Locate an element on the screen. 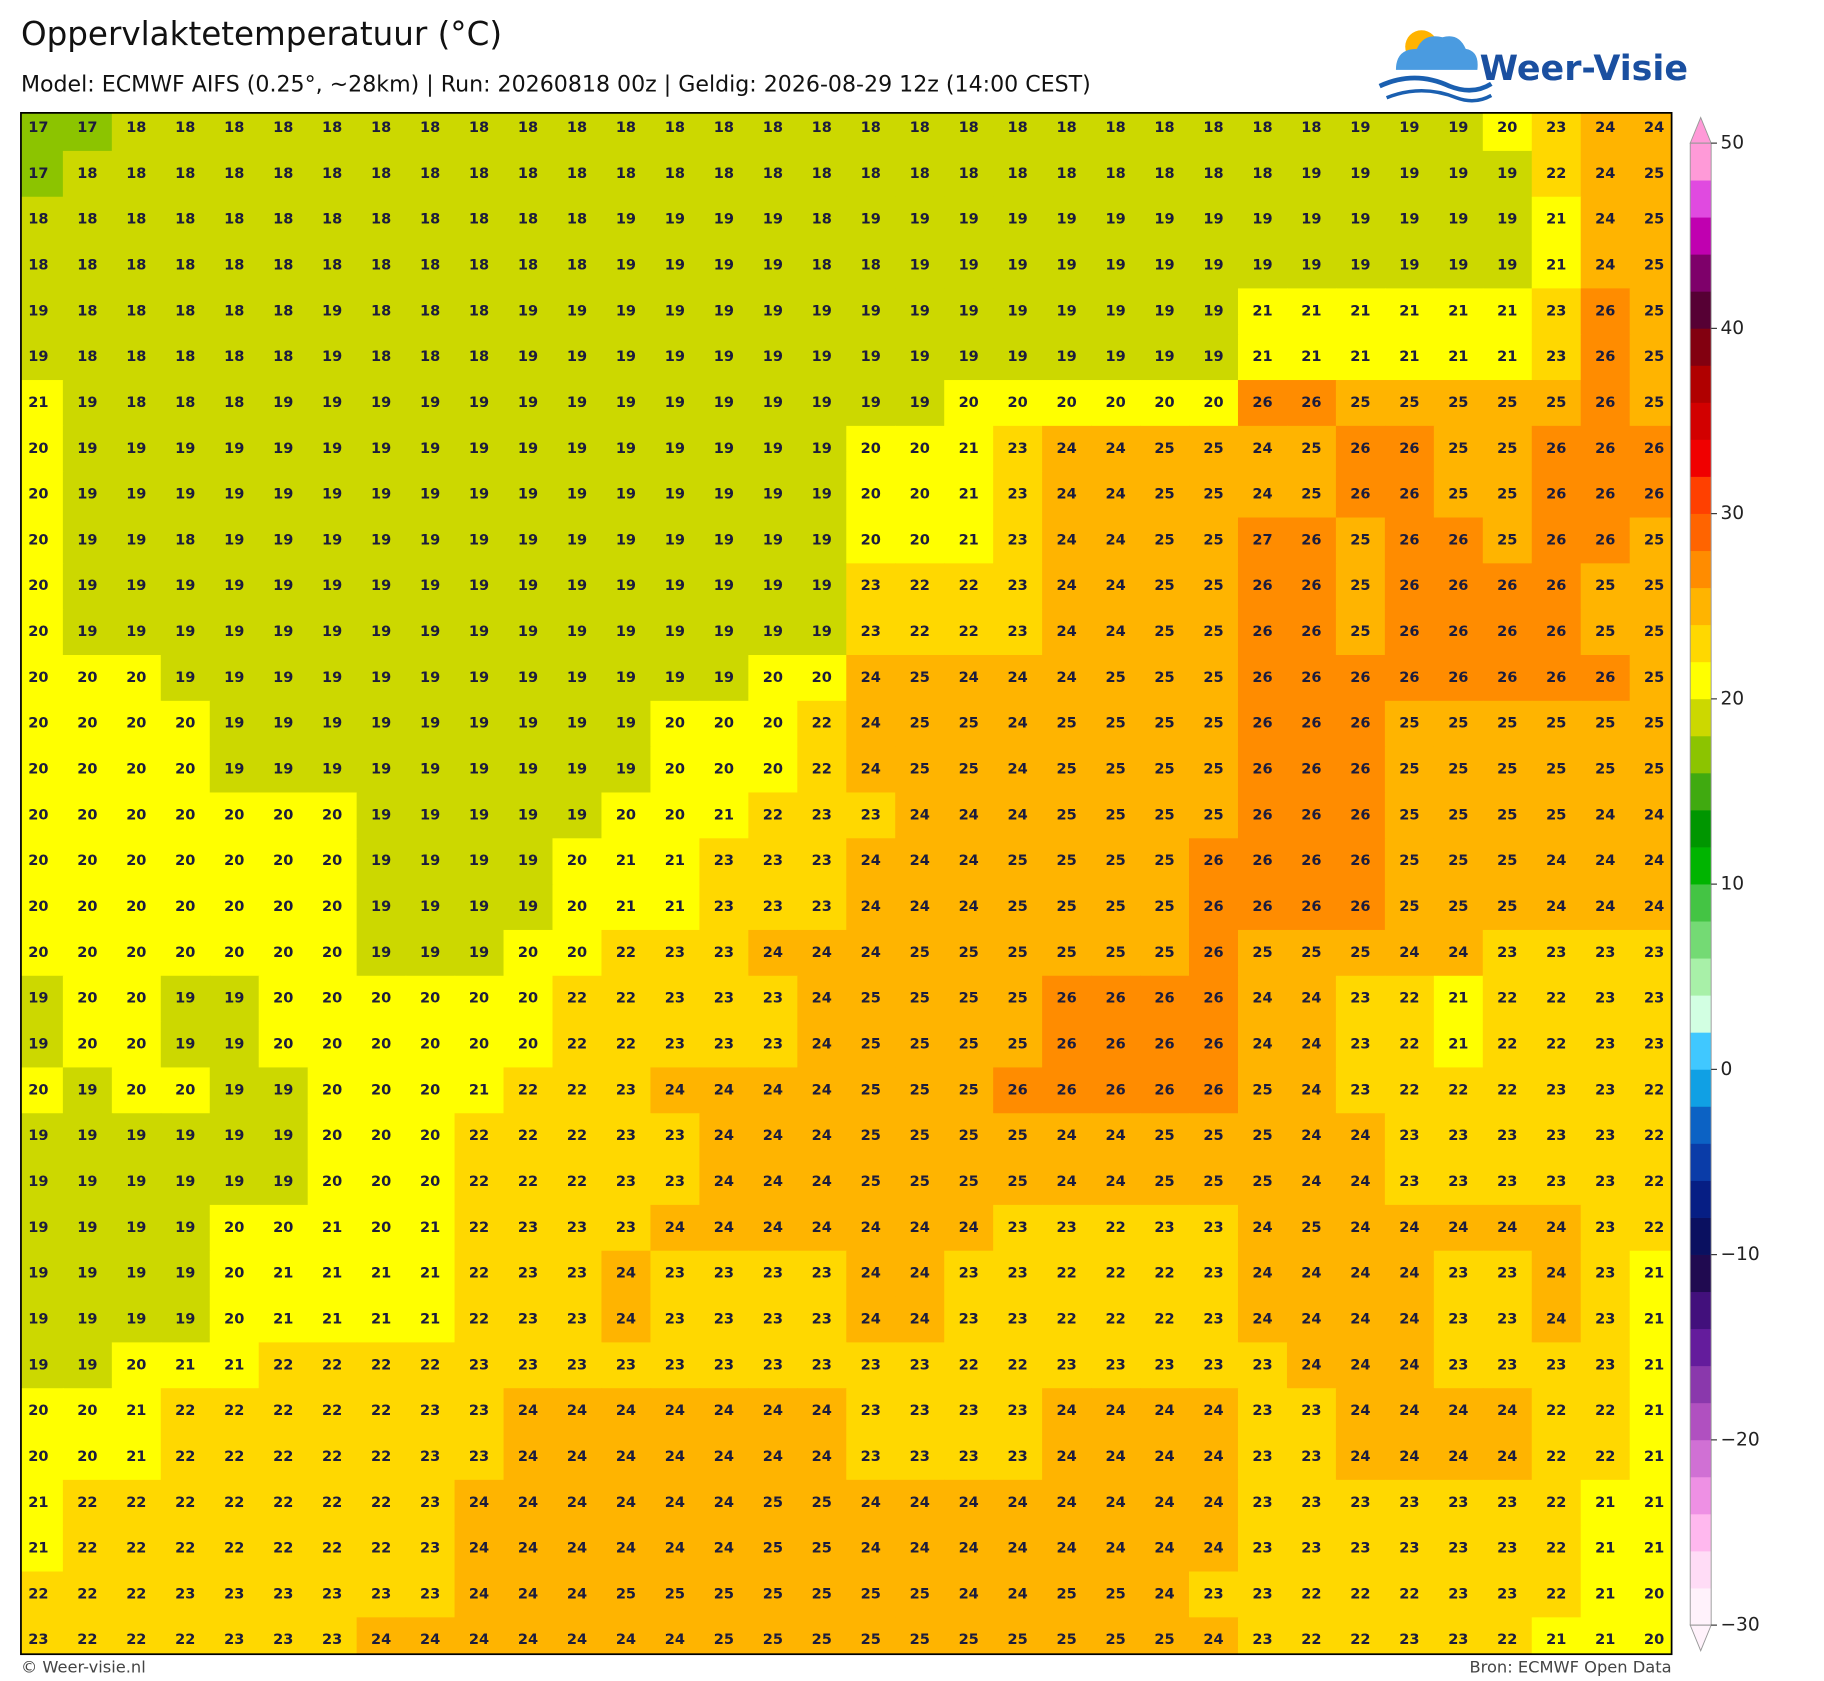 The width and height of the screenshot is (1824, 1681). logo-cloud is located at coordinates (1436, 53).